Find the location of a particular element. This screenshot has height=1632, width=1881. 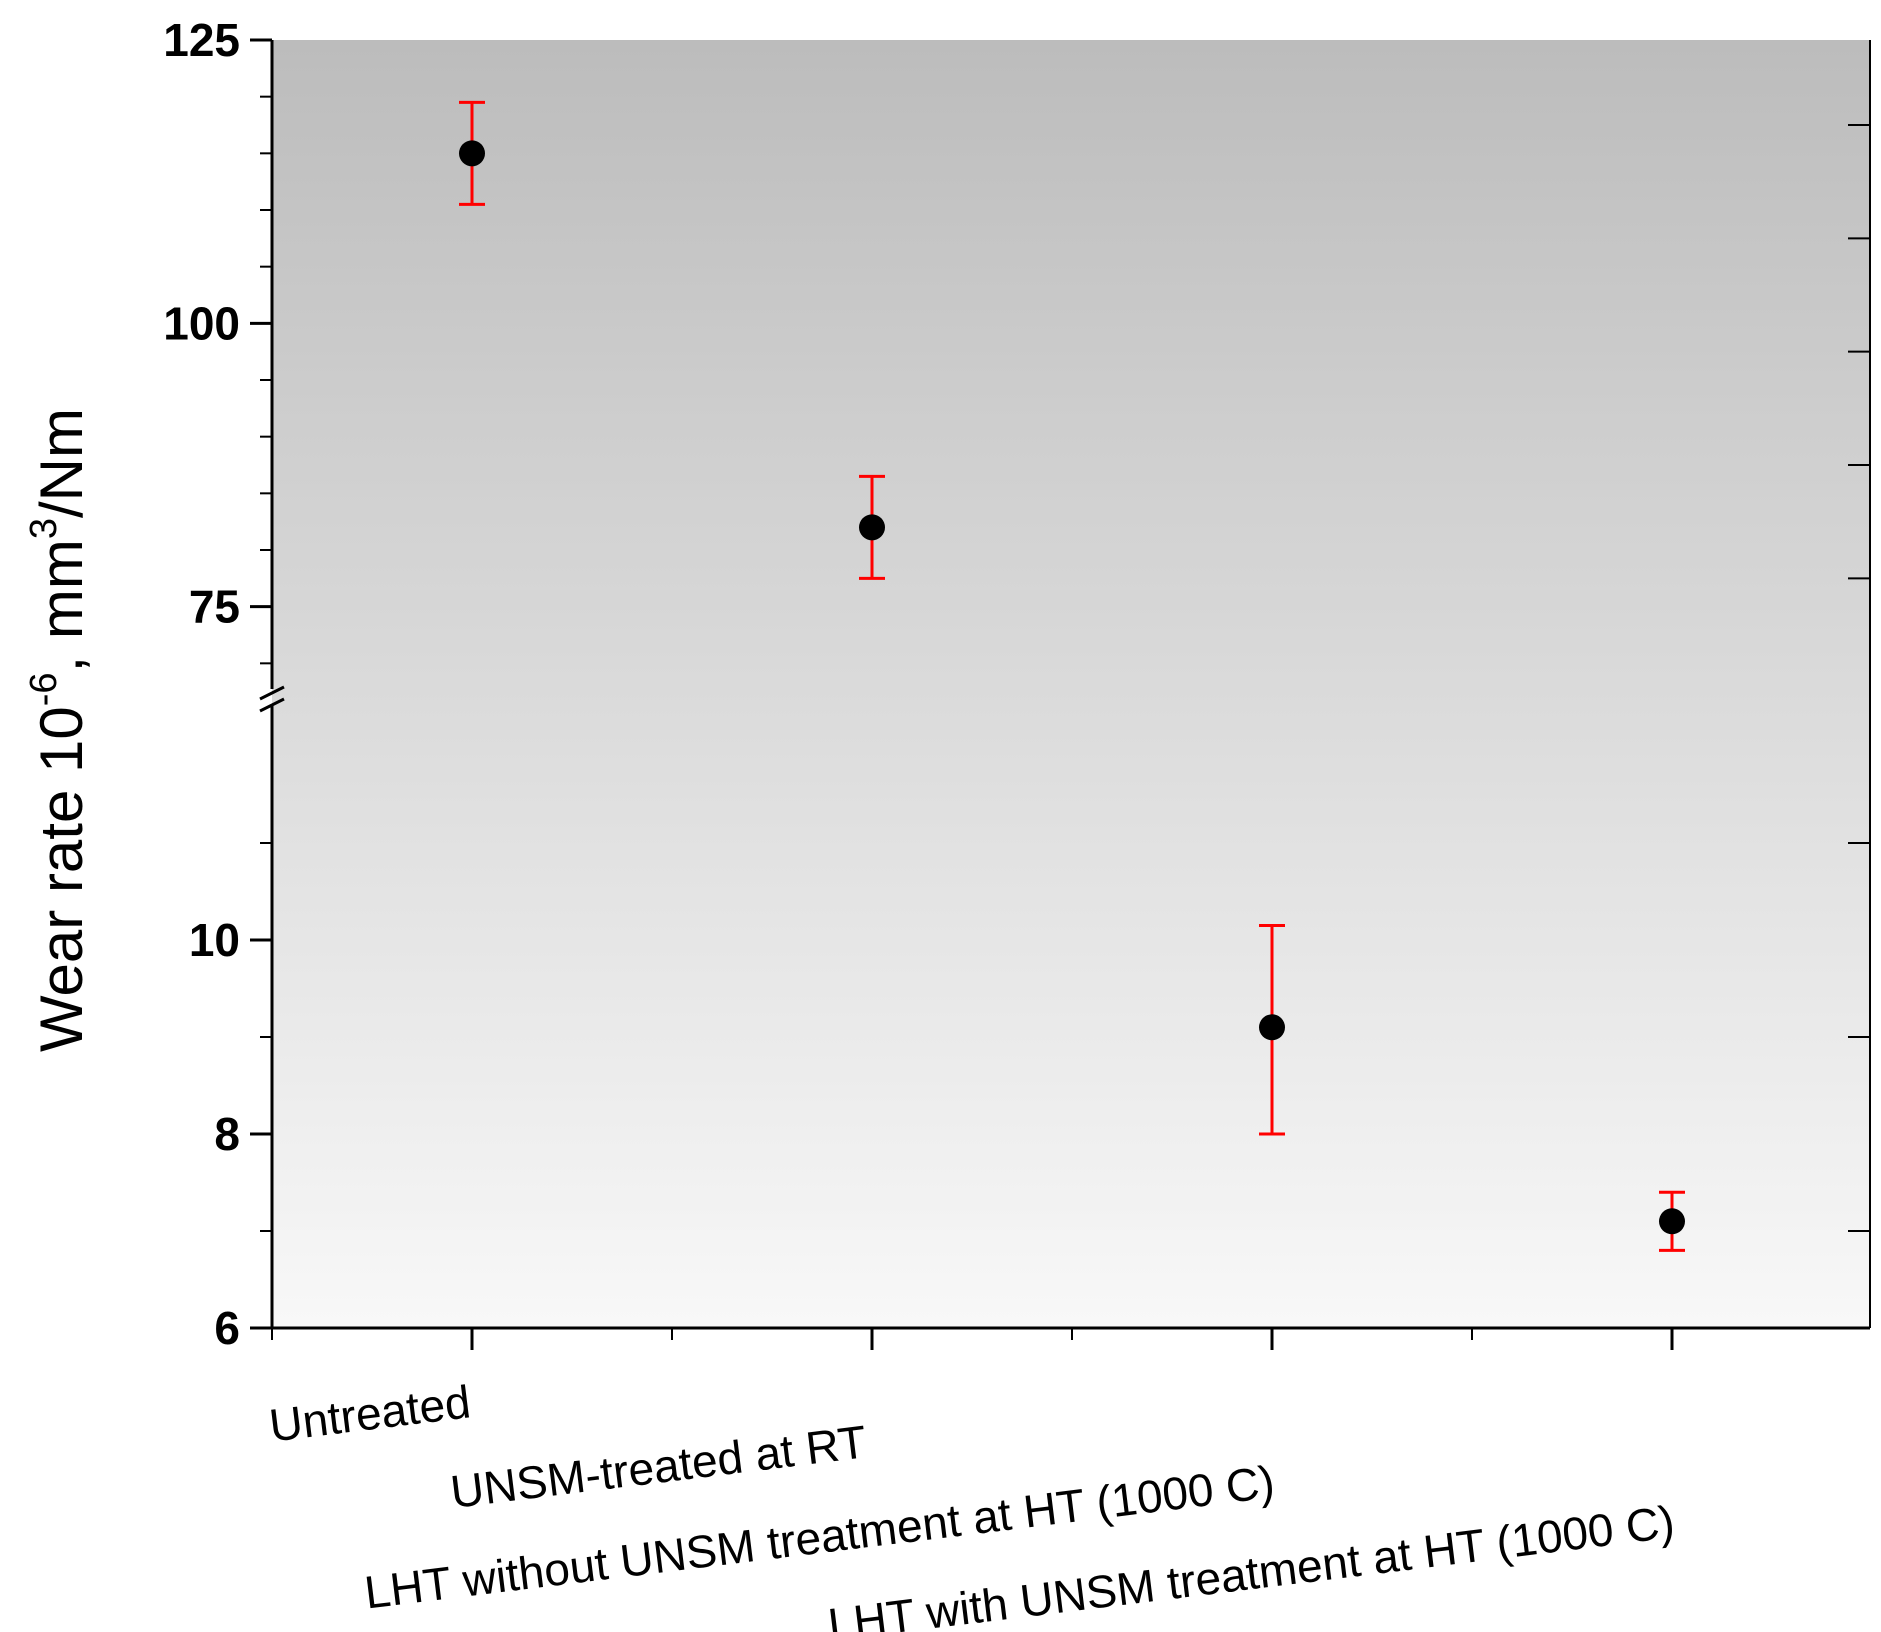

y-axis-title: Wear rate 10-6, mm3/Nm is located at coordinates (59, 730).